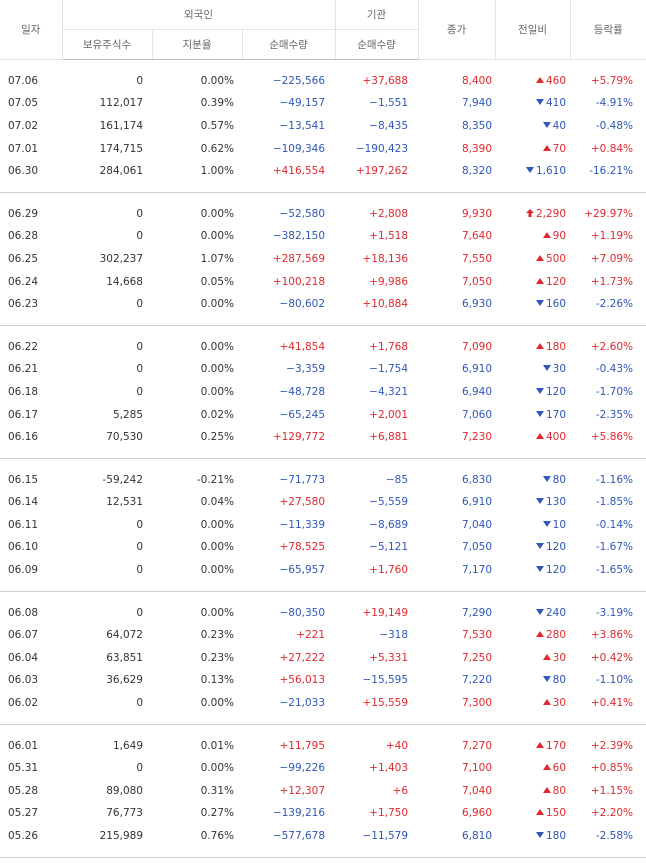 The height and width of the screenshot is (863, 646). Describe the element at coordinates (376, 236) in the screenshot. I see `institution-net-cell: +1,518` at that location.